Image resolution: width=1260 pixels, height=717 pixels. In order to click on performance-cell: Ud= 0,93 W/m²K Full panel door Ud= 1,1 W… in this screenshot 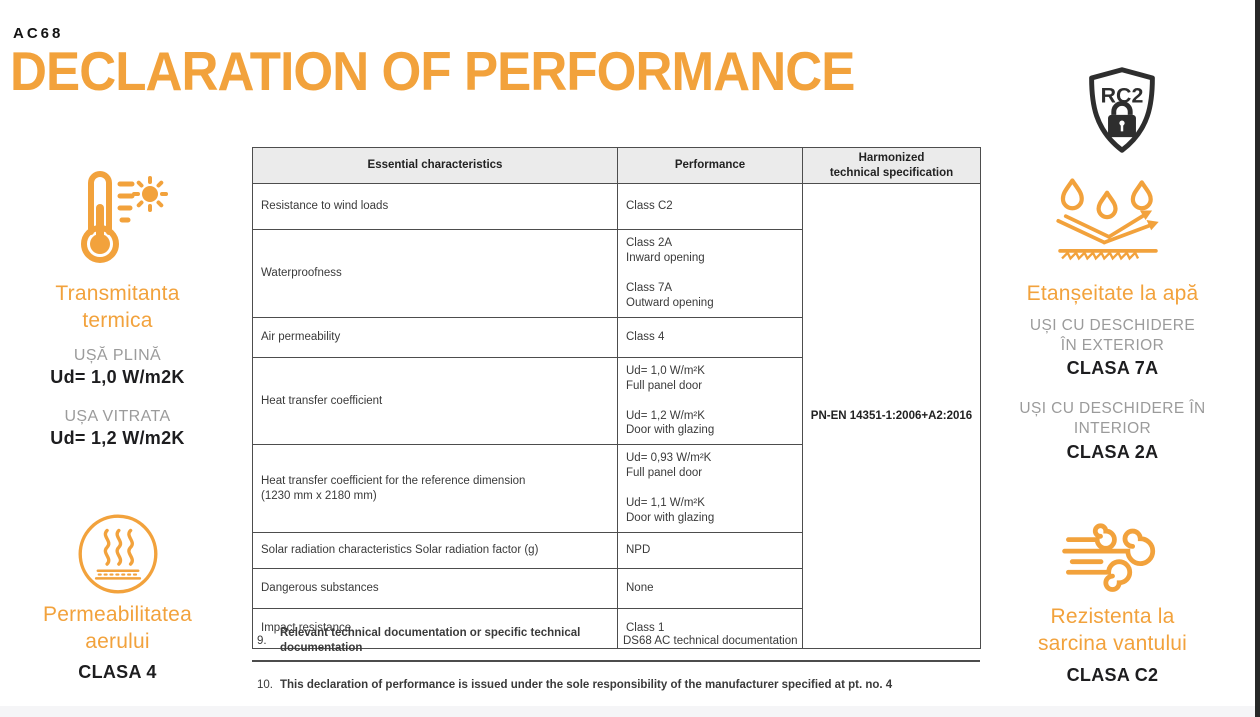, I will do `click(710, 489)`.